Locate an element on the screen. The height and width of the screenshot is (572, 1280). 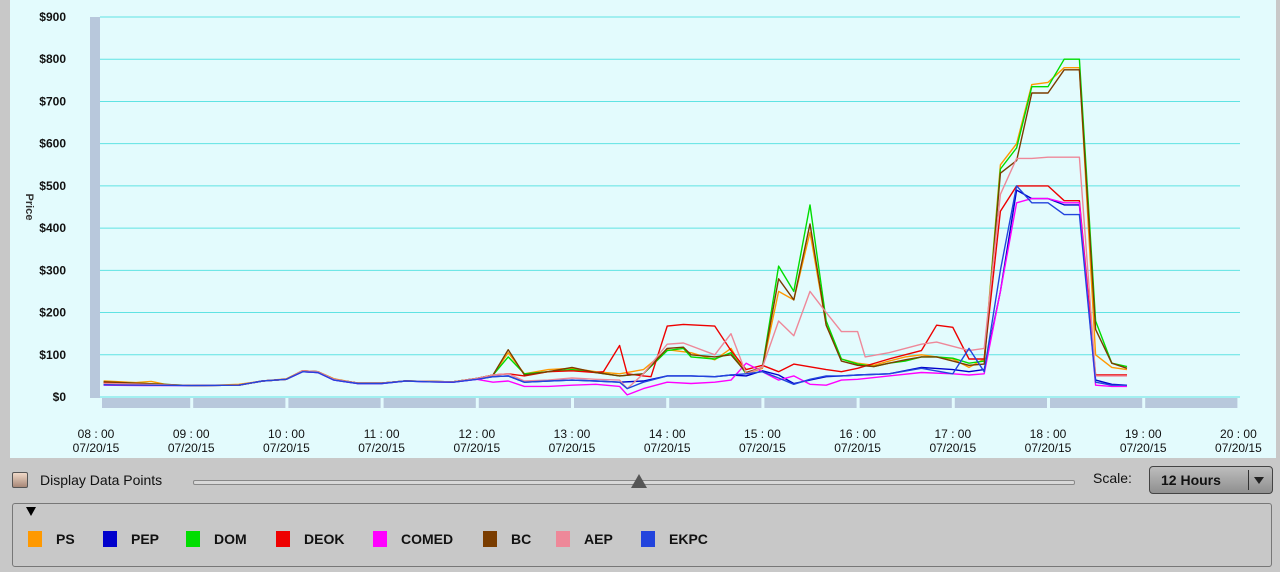
scale-selected-value: 12 Hours is located at coordinates (1191, 480).